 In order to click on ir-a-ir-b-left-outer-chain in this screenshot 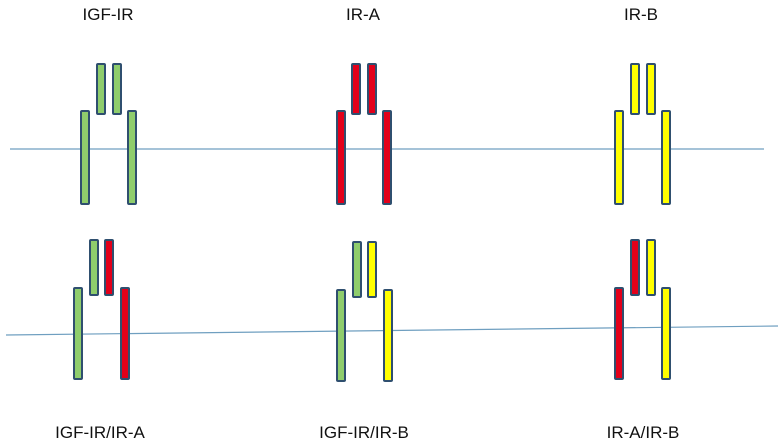, I will do `click(619, 333)`.